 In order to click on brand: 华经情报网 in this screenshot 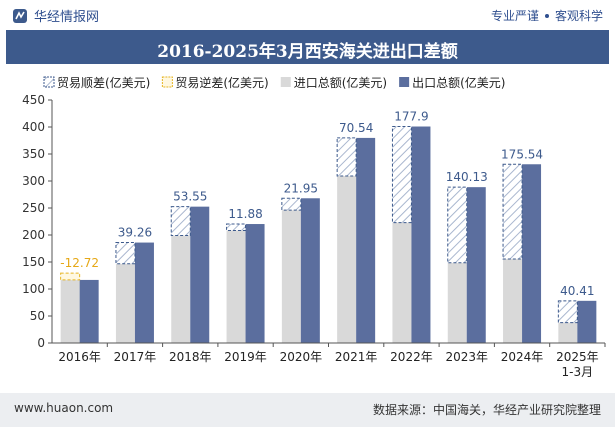, I will do `click(55, 15)`.